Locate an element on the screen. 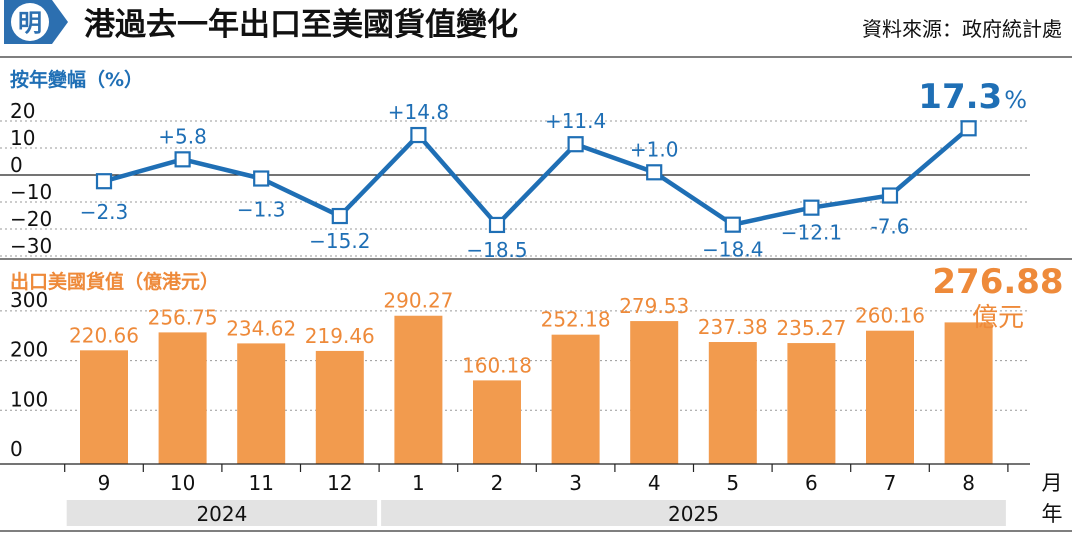 The image size is (1072, 533). line-point-label: +11.4 is located at coordinates (575, 121).